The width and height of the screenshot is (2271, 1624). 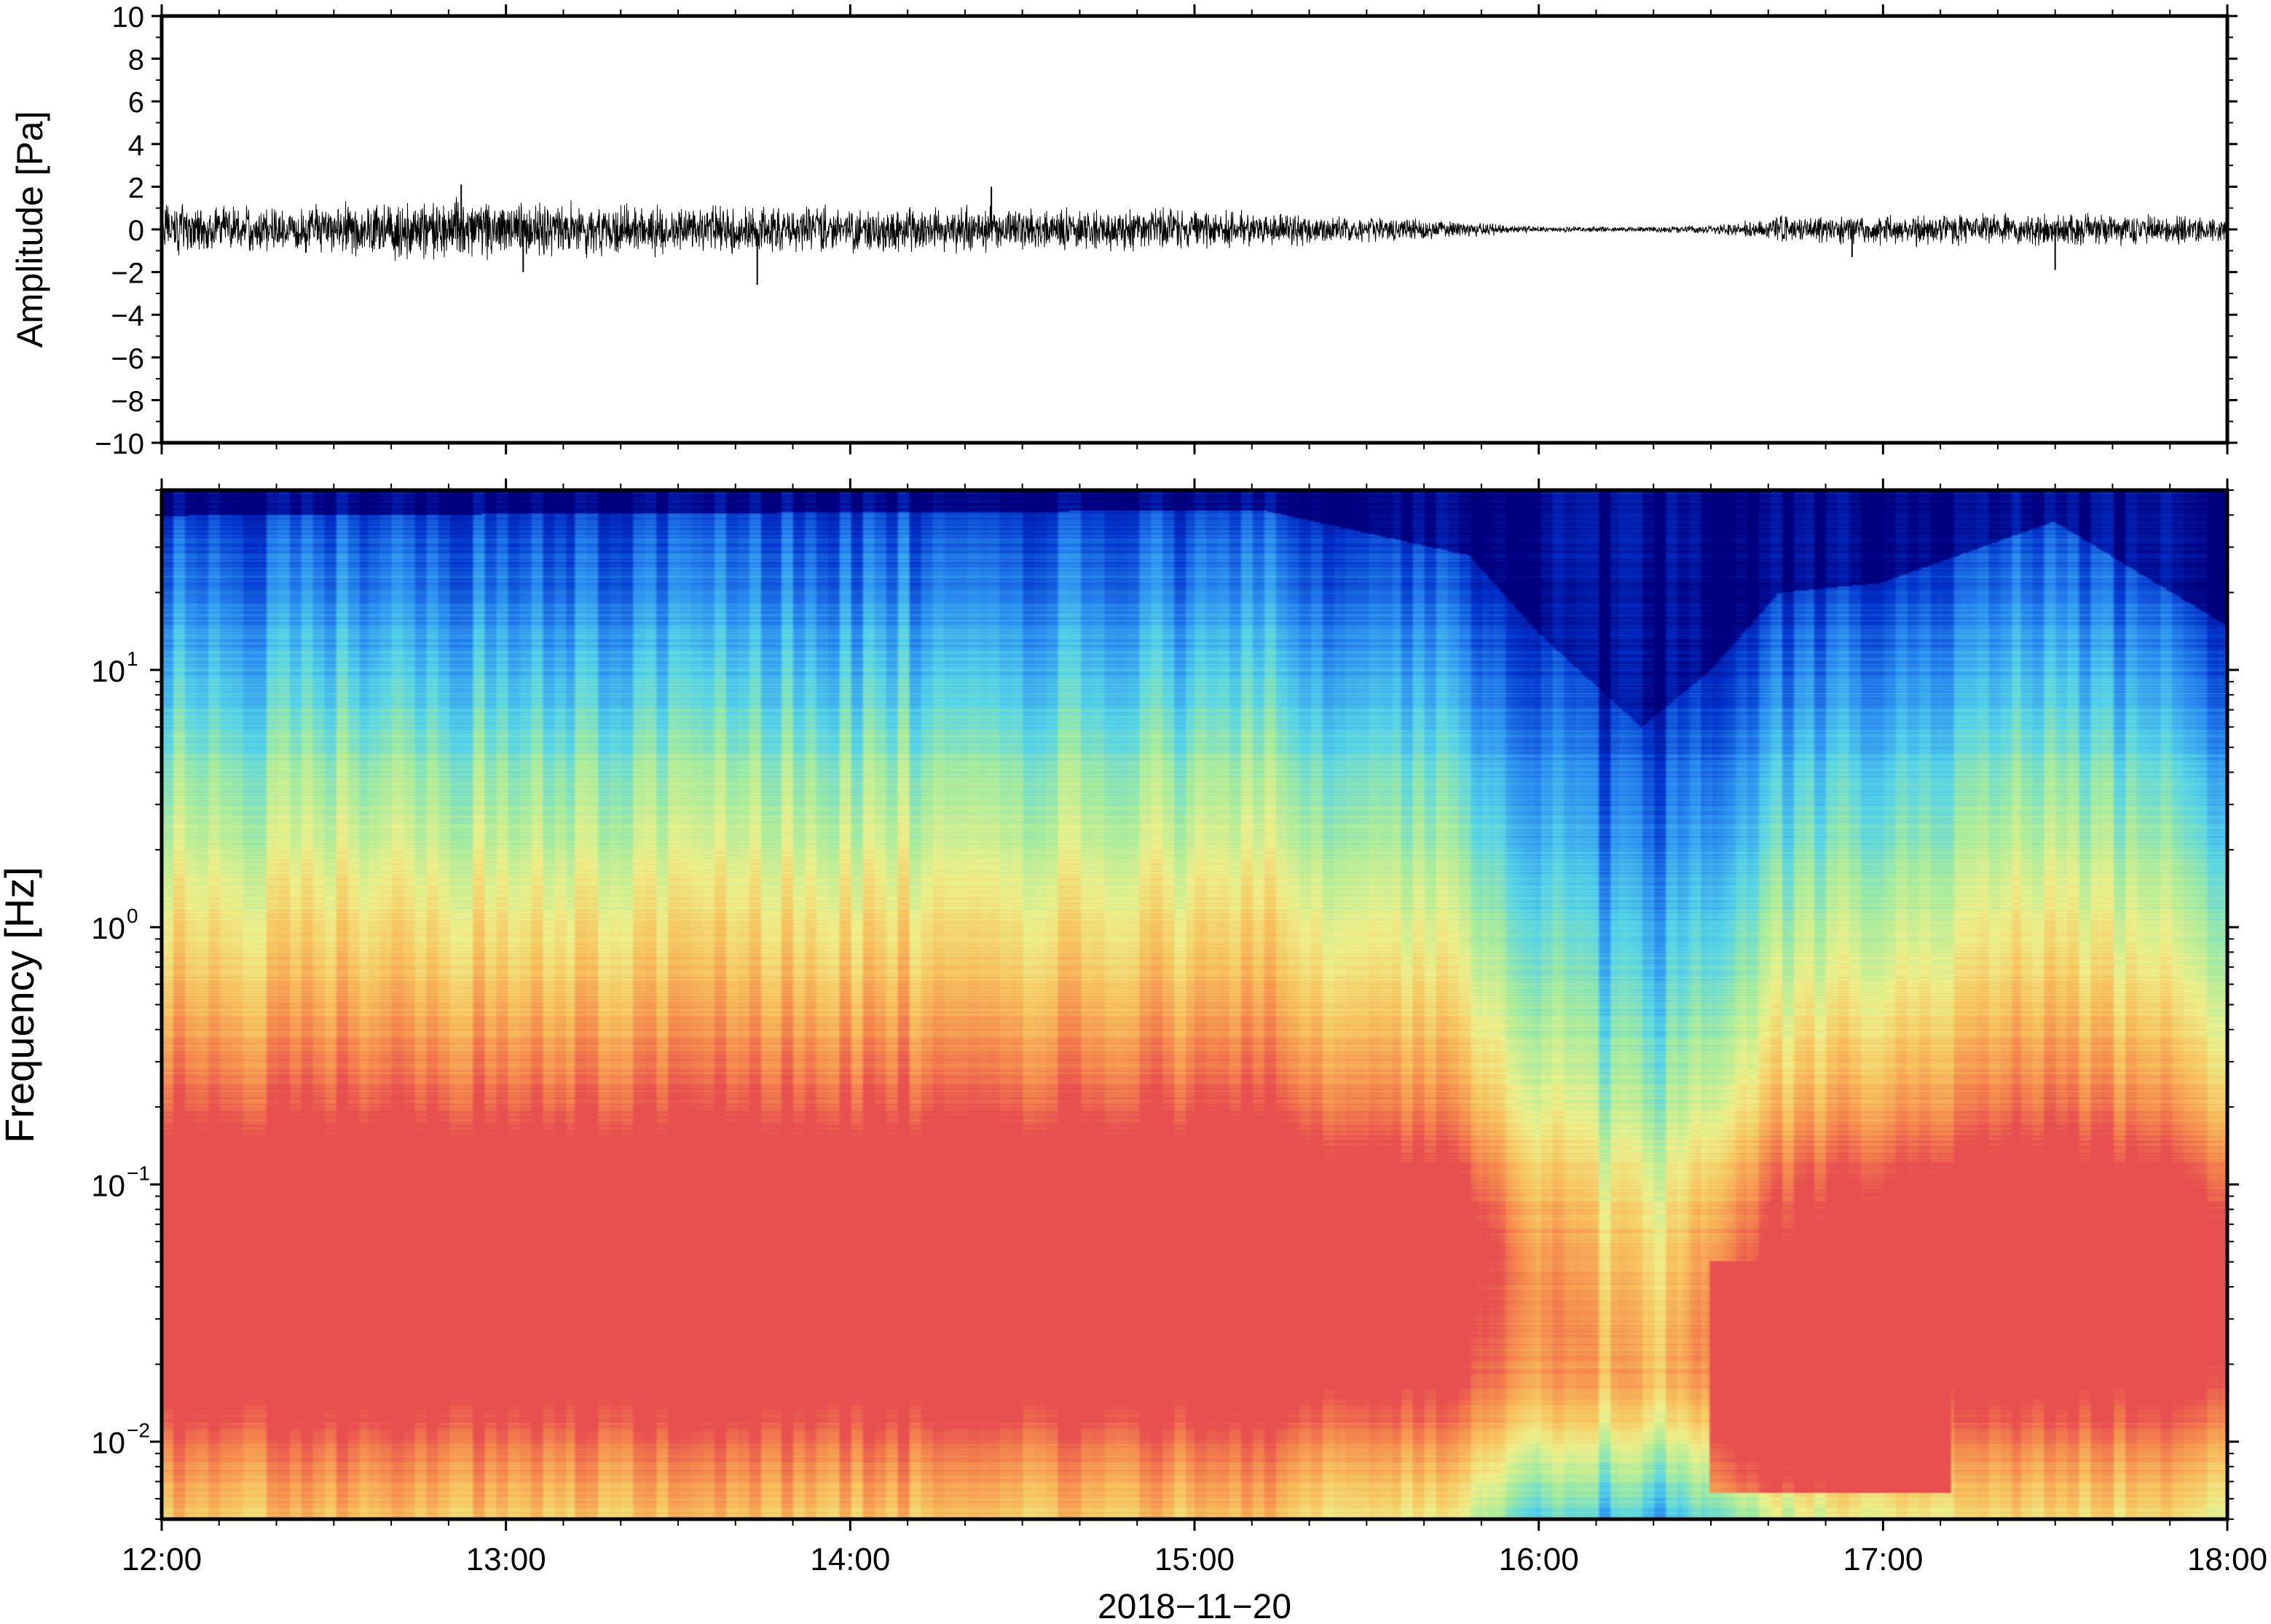 What do you see at coordinates (136, 188) in the screenshot?
I see `amplitude-y-tick-label: 2` at bounding box center [136, 188].